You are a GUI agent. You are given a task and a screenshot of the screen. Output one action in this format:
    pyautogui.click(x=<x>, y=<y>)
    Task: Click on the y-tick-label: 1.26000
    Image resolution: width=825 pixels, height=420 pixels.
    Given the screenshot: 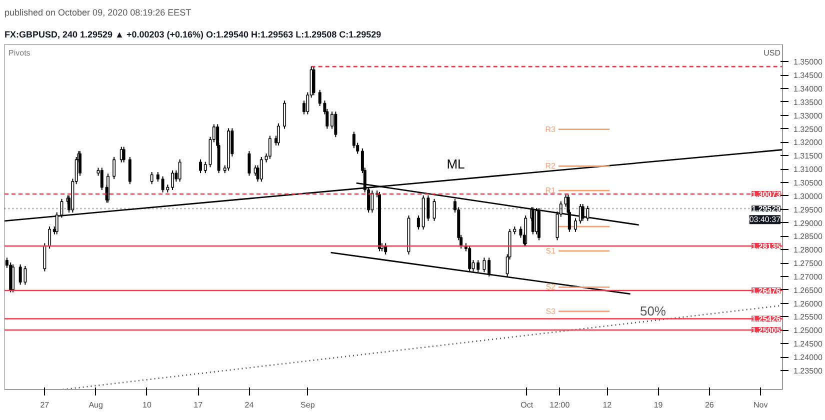 What is the action you would take?
    pyautogui.click(x=808, y=303)
    